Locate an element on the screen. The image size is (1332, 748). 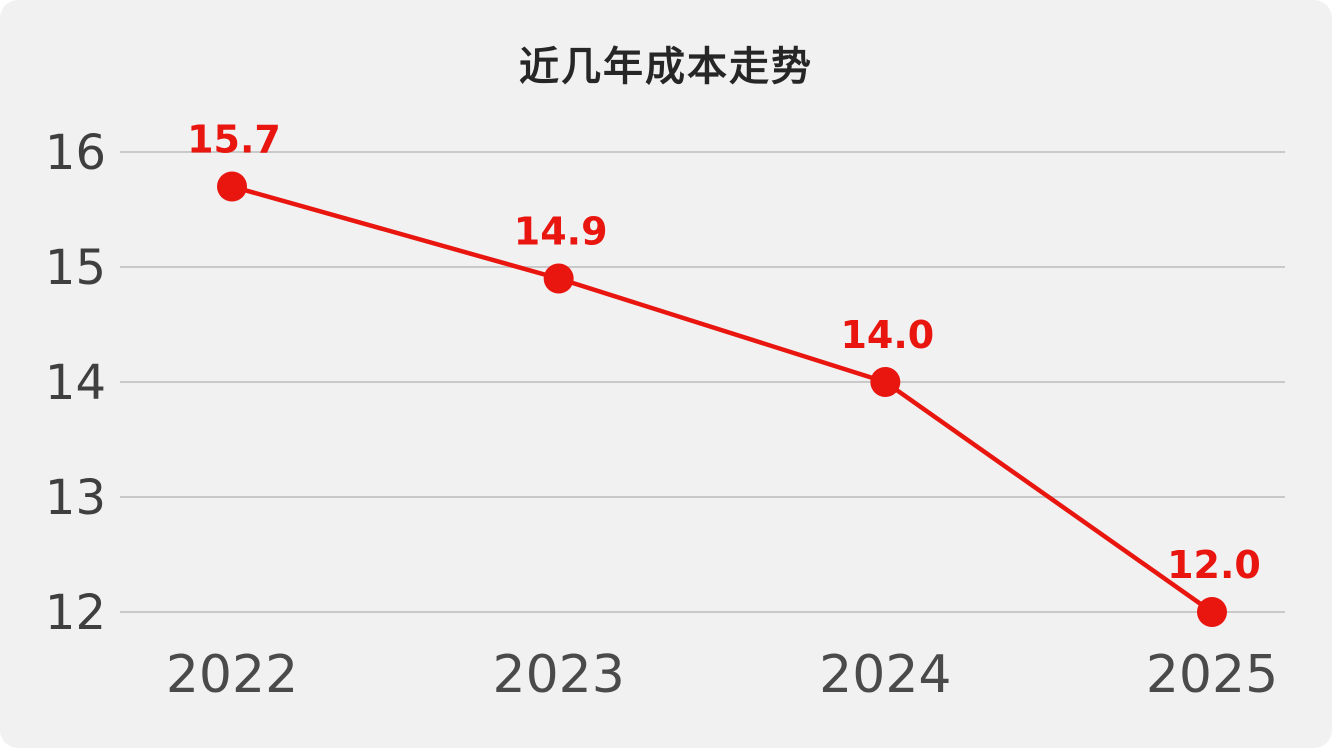
y-tick-label: 13 is located at coordinates (75, 498).